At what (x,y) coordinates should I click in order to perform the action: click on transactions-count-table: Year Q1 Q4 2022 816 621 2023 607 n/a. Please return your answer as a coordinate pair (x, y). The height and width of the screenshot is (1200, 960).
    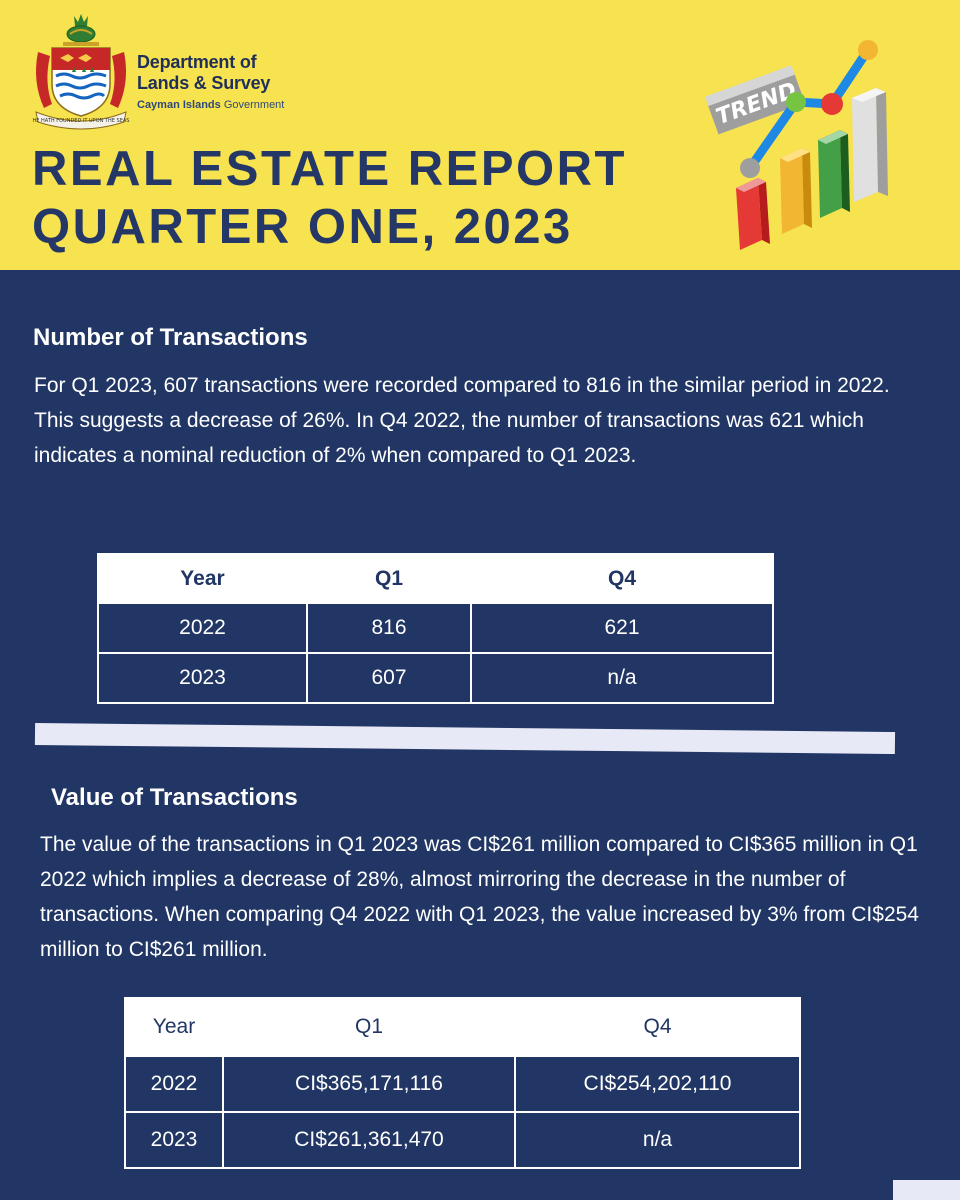
    Looking at the image, I should click on (435, 628).